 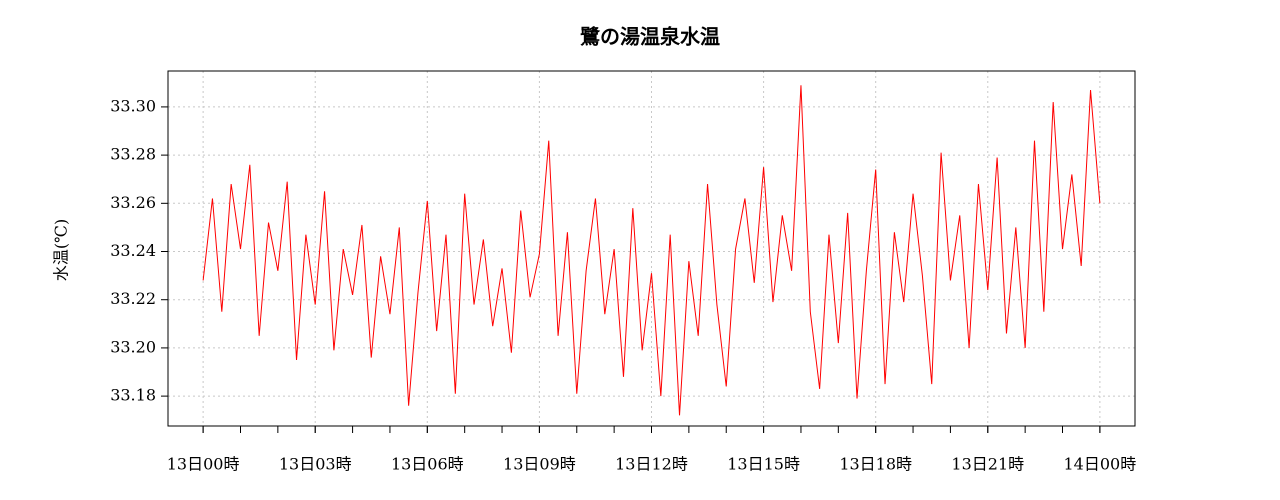 What do you see at coordinates (203, 464) in the screenshot?
I see `x-tick-label: 13日00時` at bounding box center [203, 464].